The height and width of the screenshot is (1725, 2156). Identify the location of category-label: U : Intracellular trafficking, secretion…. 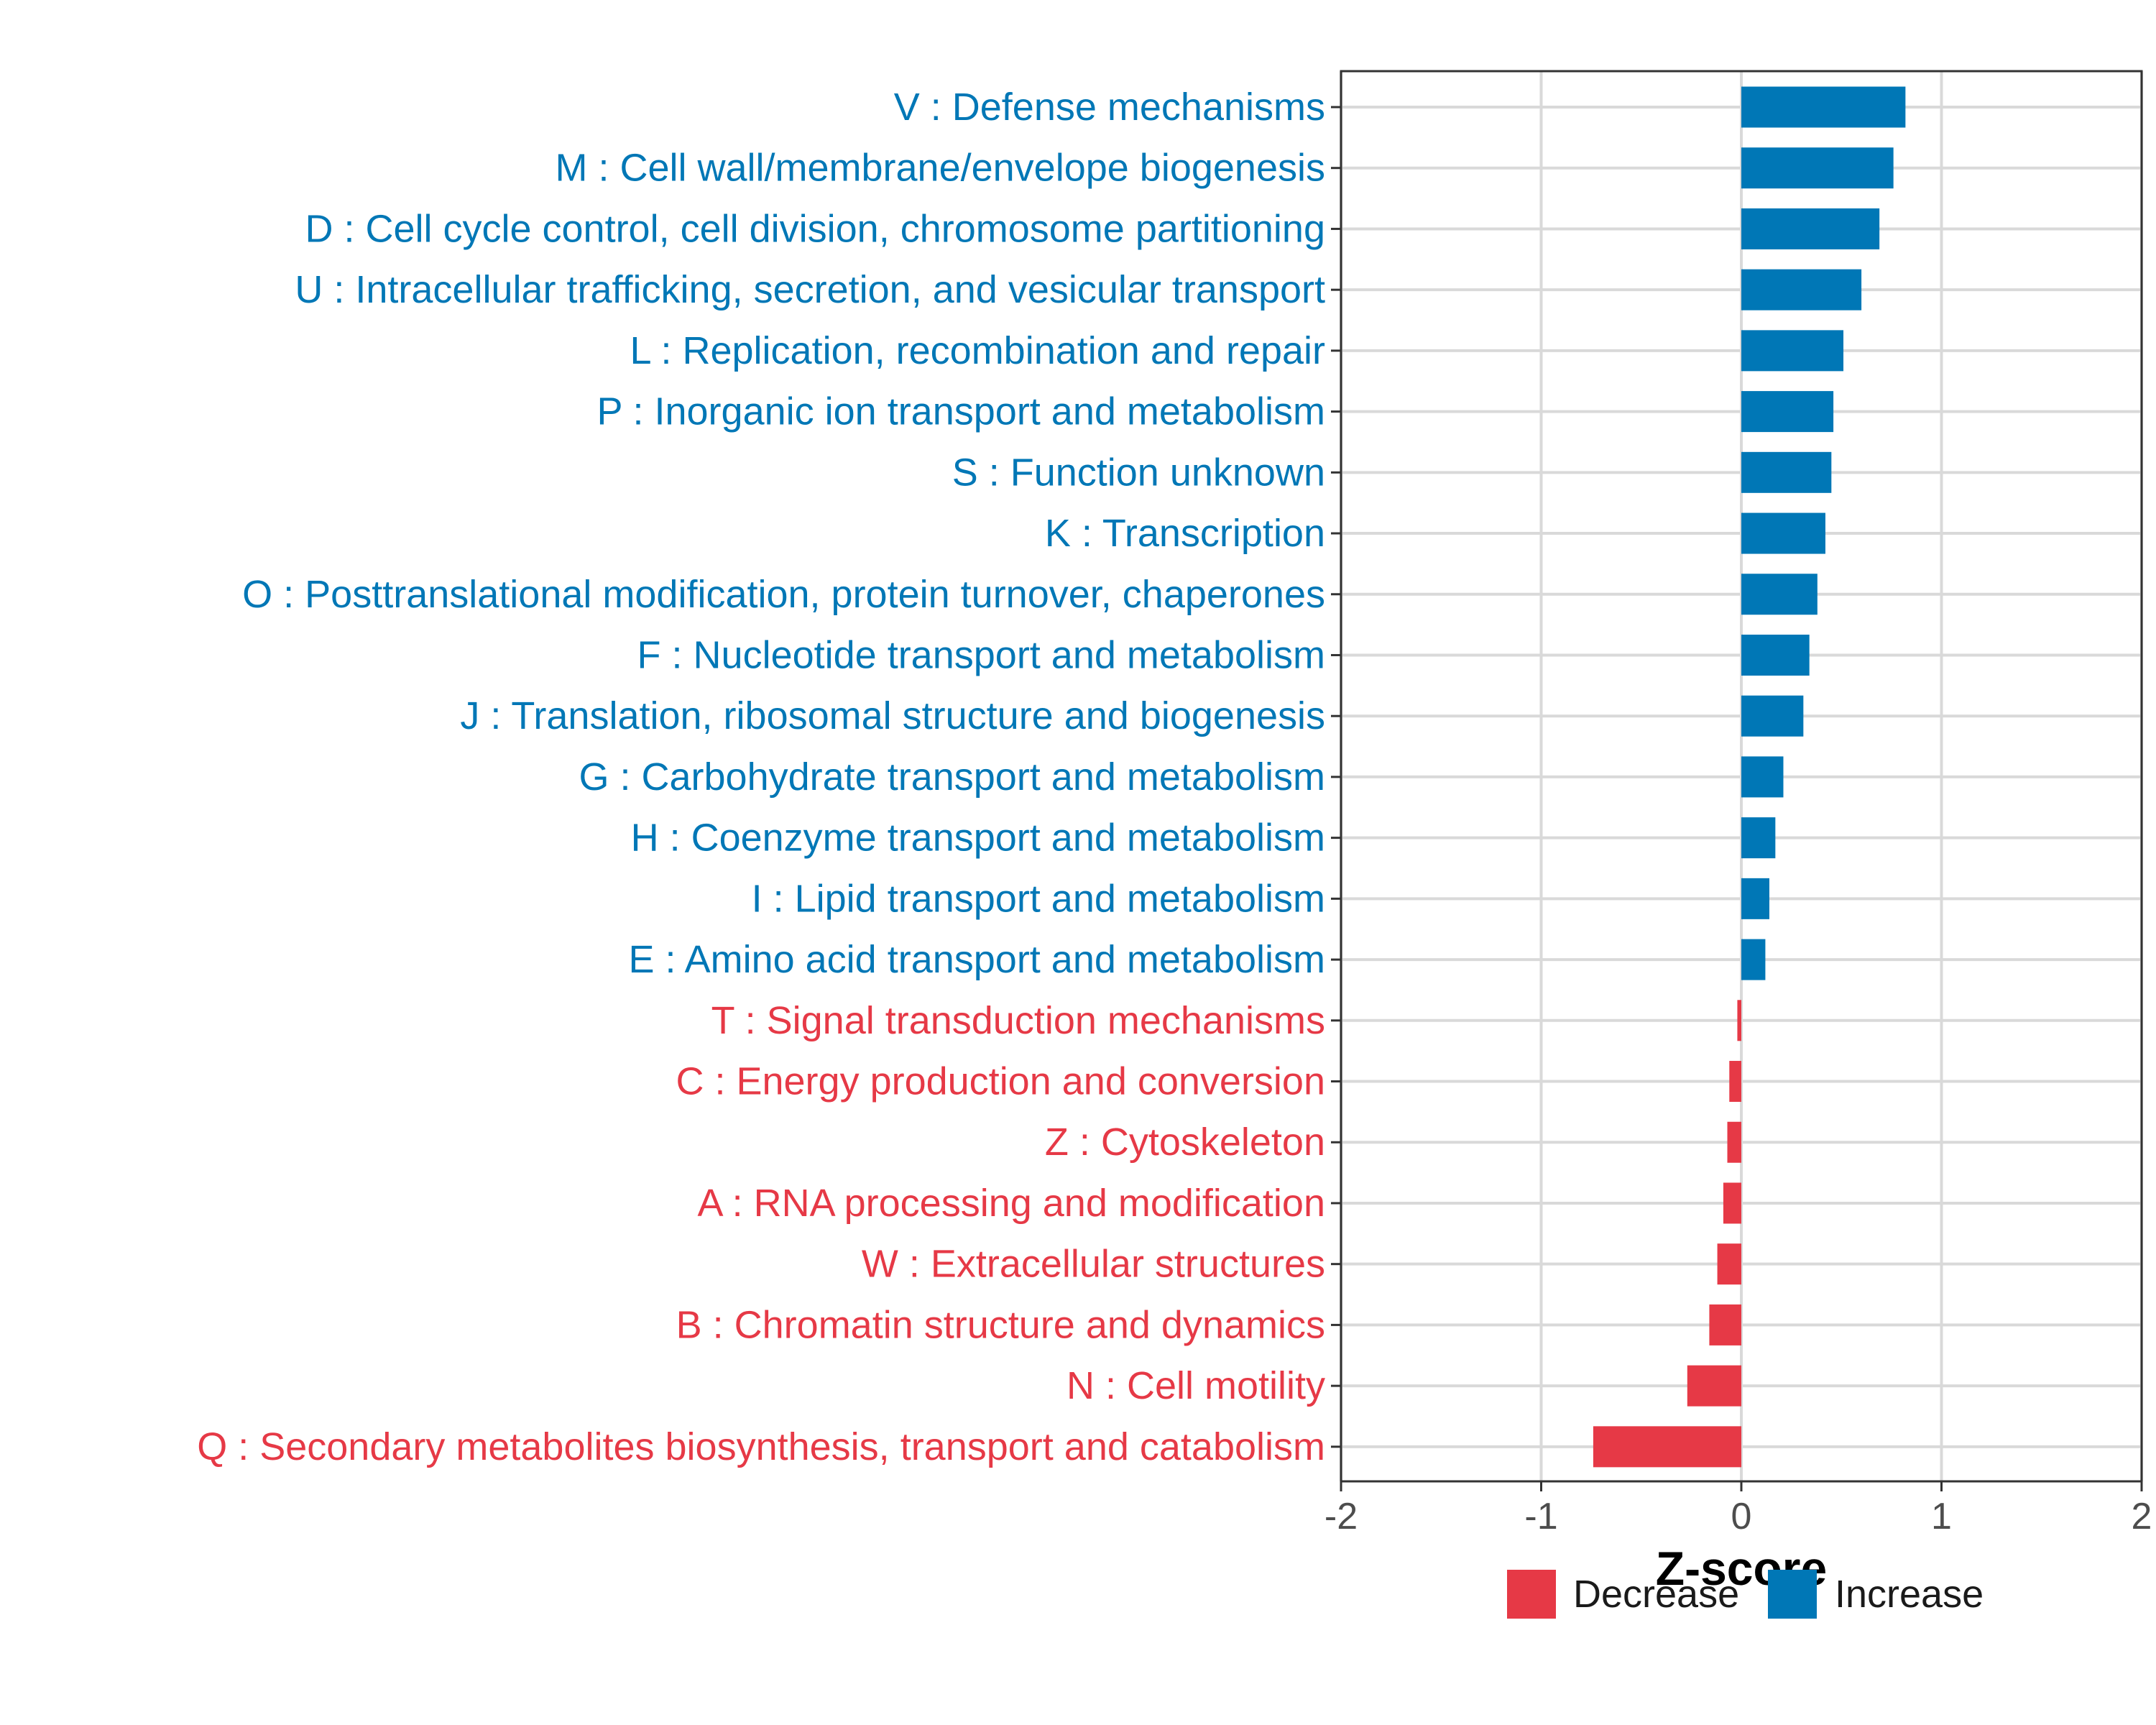
(810, 289).